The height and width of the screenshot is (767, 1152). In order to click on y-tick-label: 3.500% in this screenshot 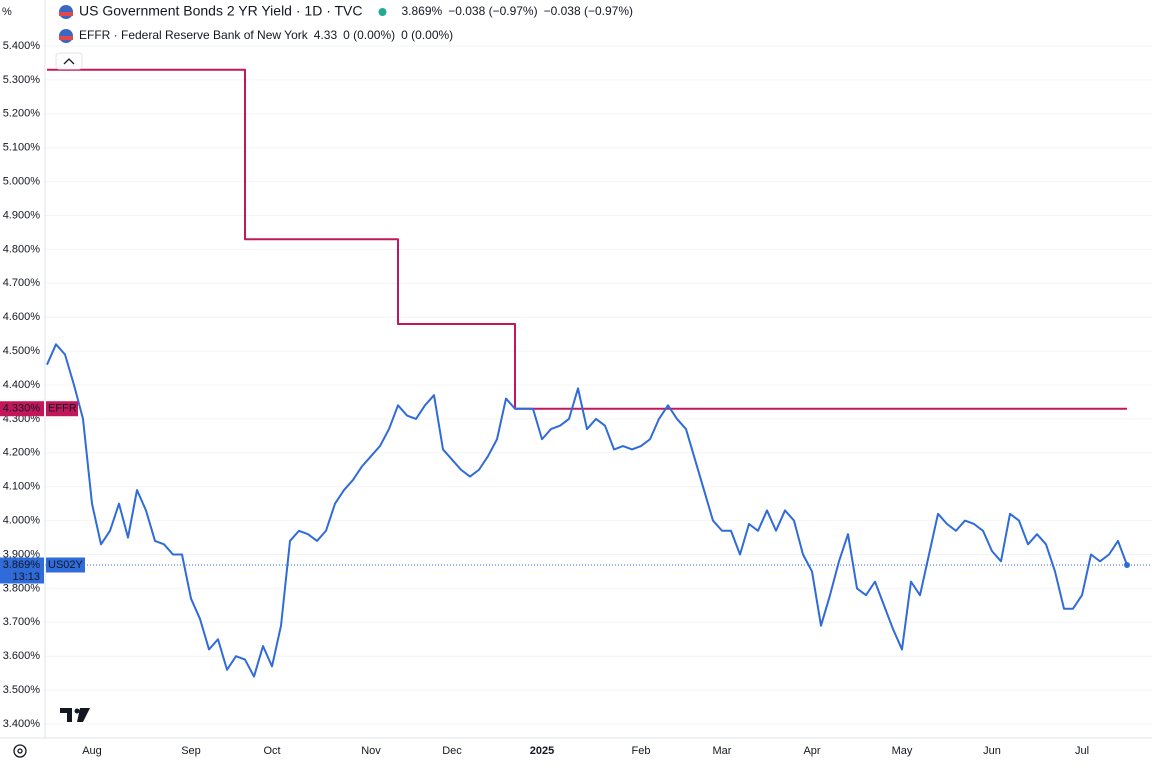, I will do `click(22, 690)`.